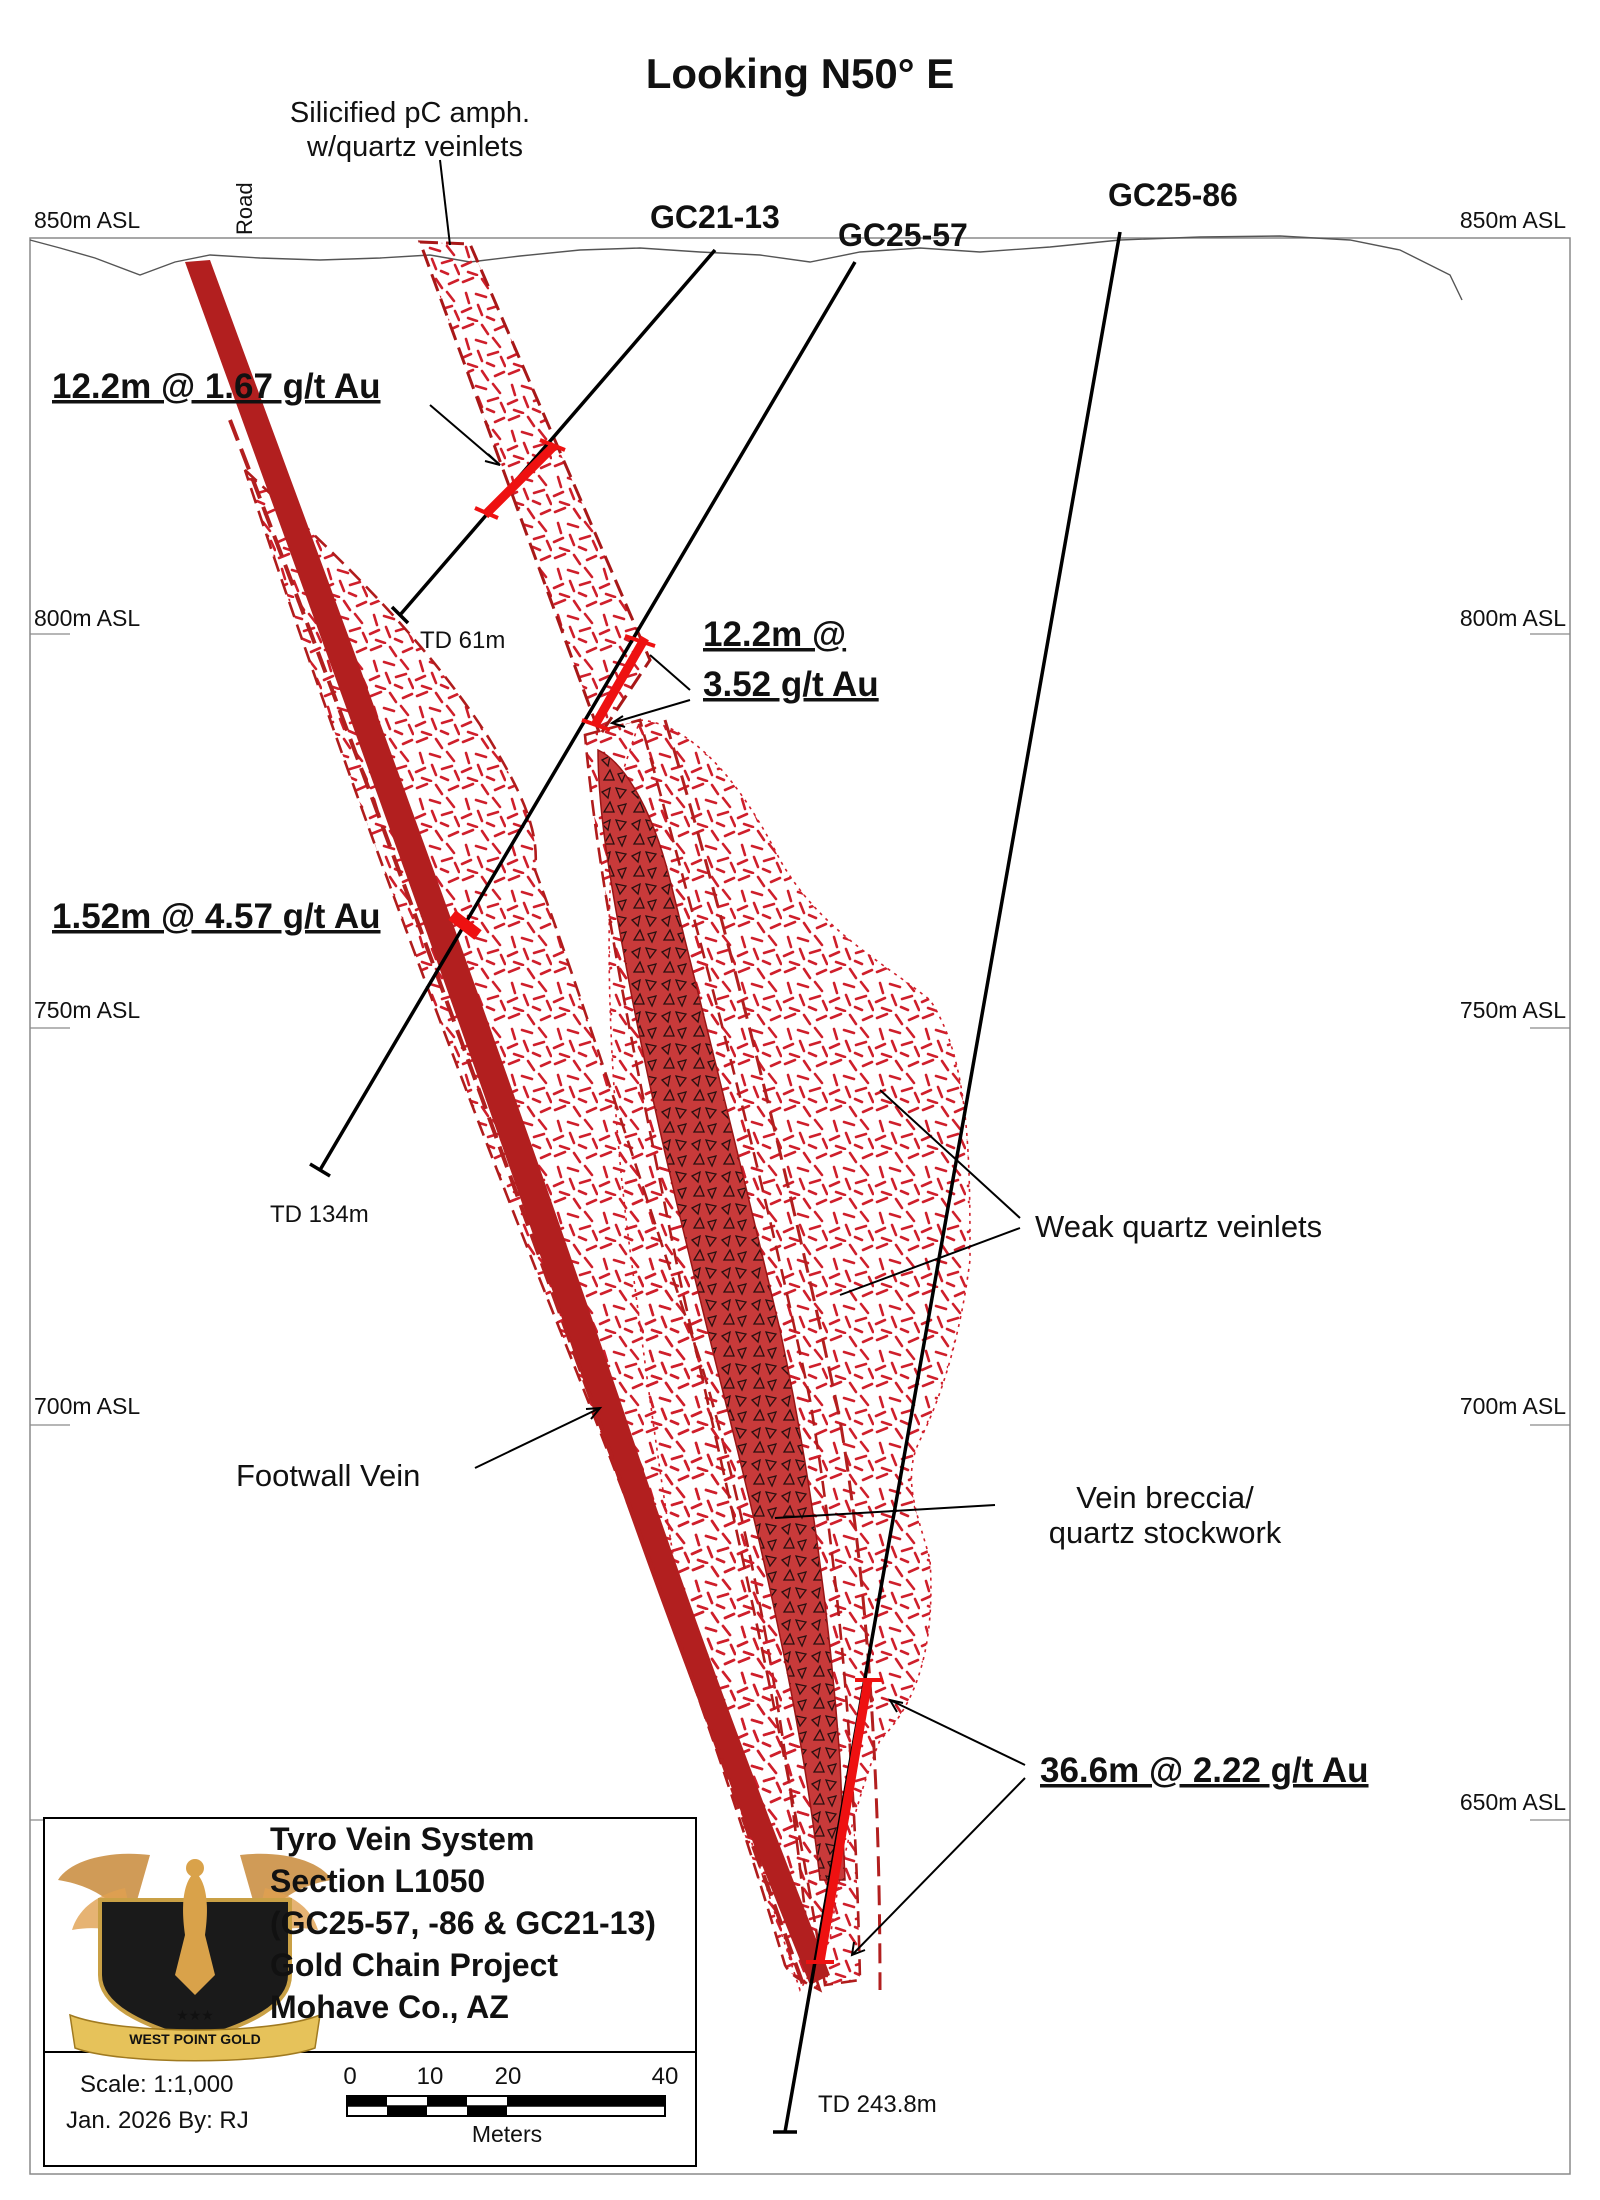 Image resolution: width=1600 pixels, height=2200 pixels. Describe the element at coordinates (800, 73) in the screenshot. I see `view-direction-title: Looking N50° E` at that location.